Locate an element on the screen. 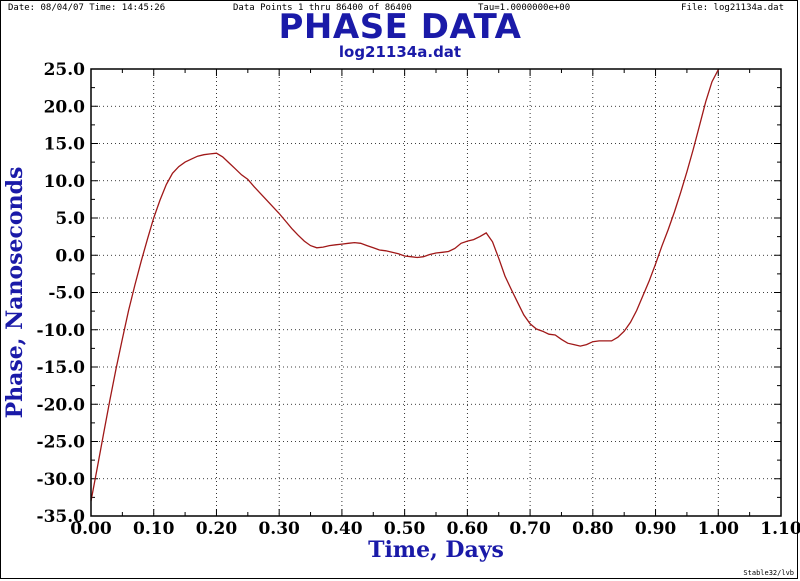 The height and width of the screenshot is (581, 800). chart-subtitle: log21134a.dat is located at coordinates (400, 52).